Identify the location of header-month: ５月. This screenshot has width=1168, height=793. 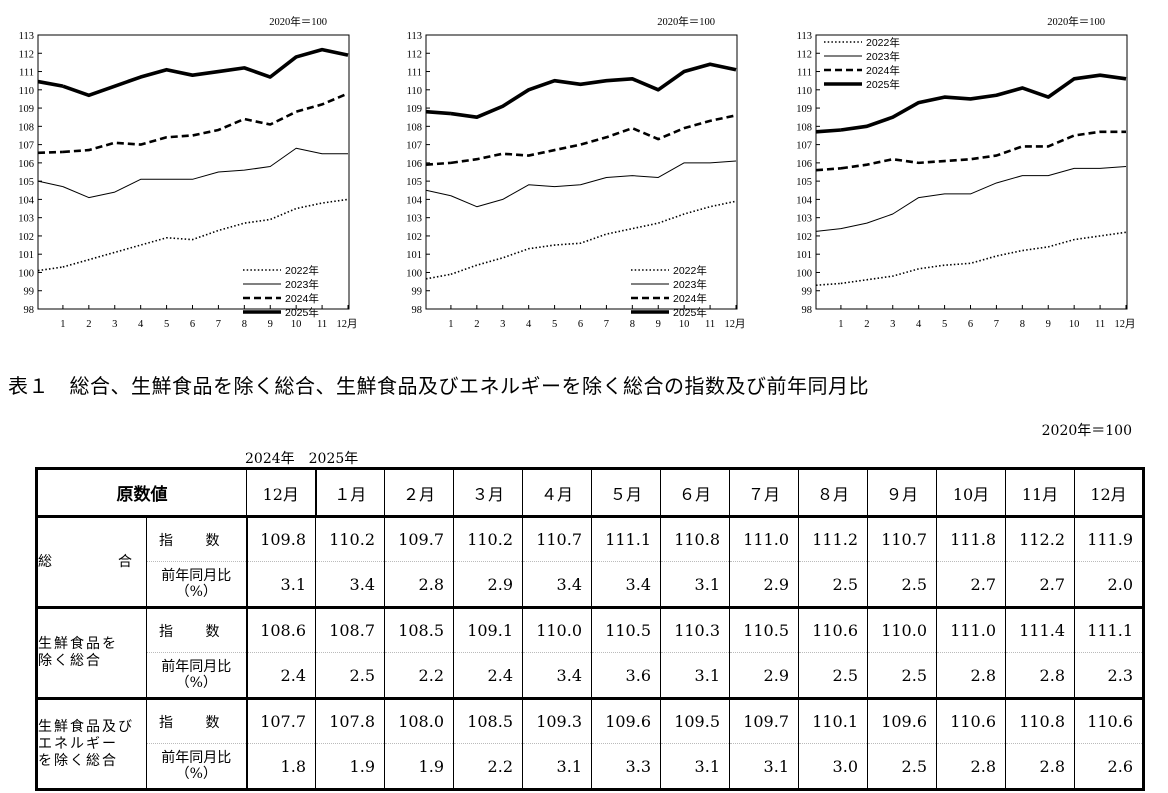
(626, 492).